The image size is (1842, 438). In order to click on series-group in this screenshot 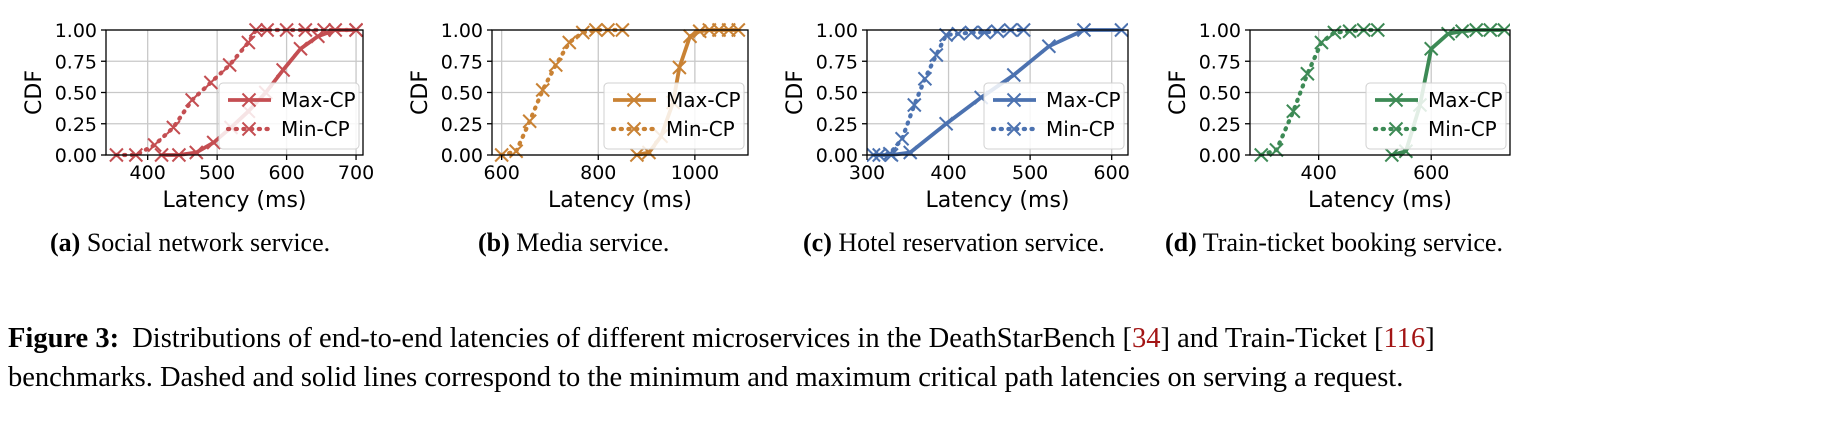, I will do `click(997, 92)`.